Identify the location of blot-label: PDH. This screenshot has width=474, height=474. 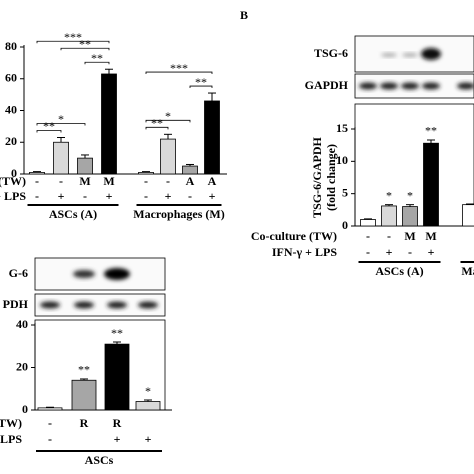
(16, 304).